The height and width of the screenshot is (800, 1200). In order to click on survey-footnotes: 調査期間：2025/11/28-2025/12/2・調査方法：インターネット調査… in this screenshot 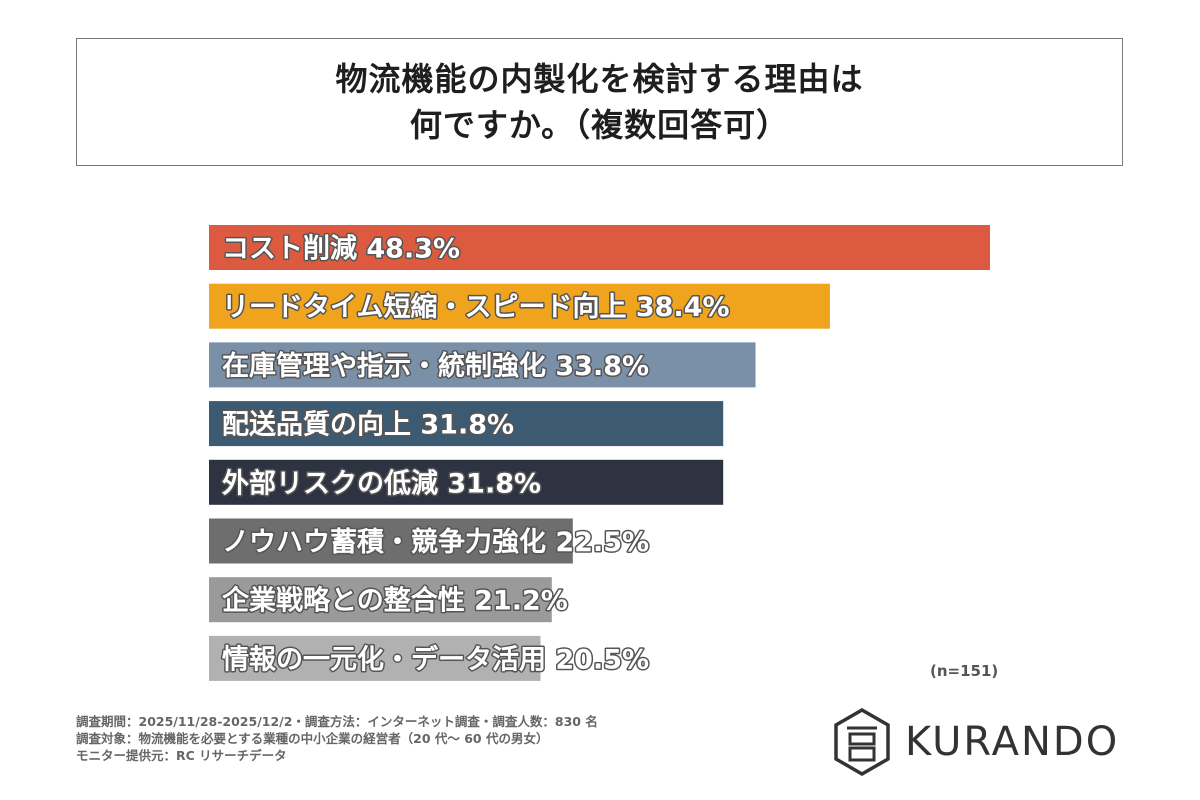, I will do `click(337, 738)`.